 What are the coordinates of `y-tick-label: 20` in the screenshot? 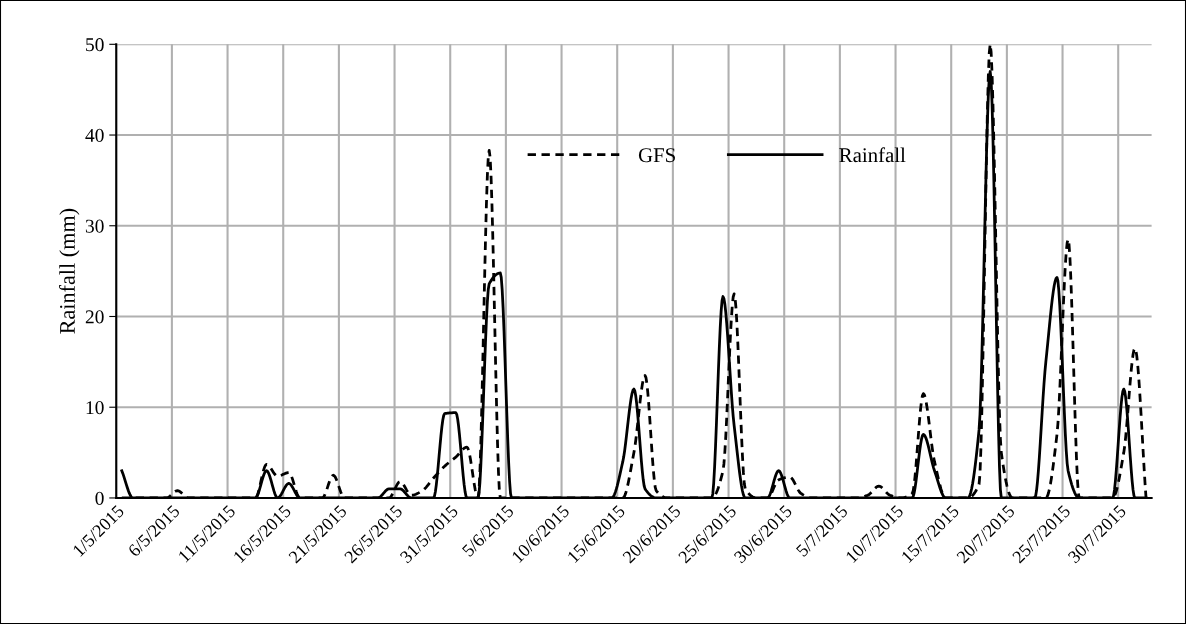 It's located at (94, 317).